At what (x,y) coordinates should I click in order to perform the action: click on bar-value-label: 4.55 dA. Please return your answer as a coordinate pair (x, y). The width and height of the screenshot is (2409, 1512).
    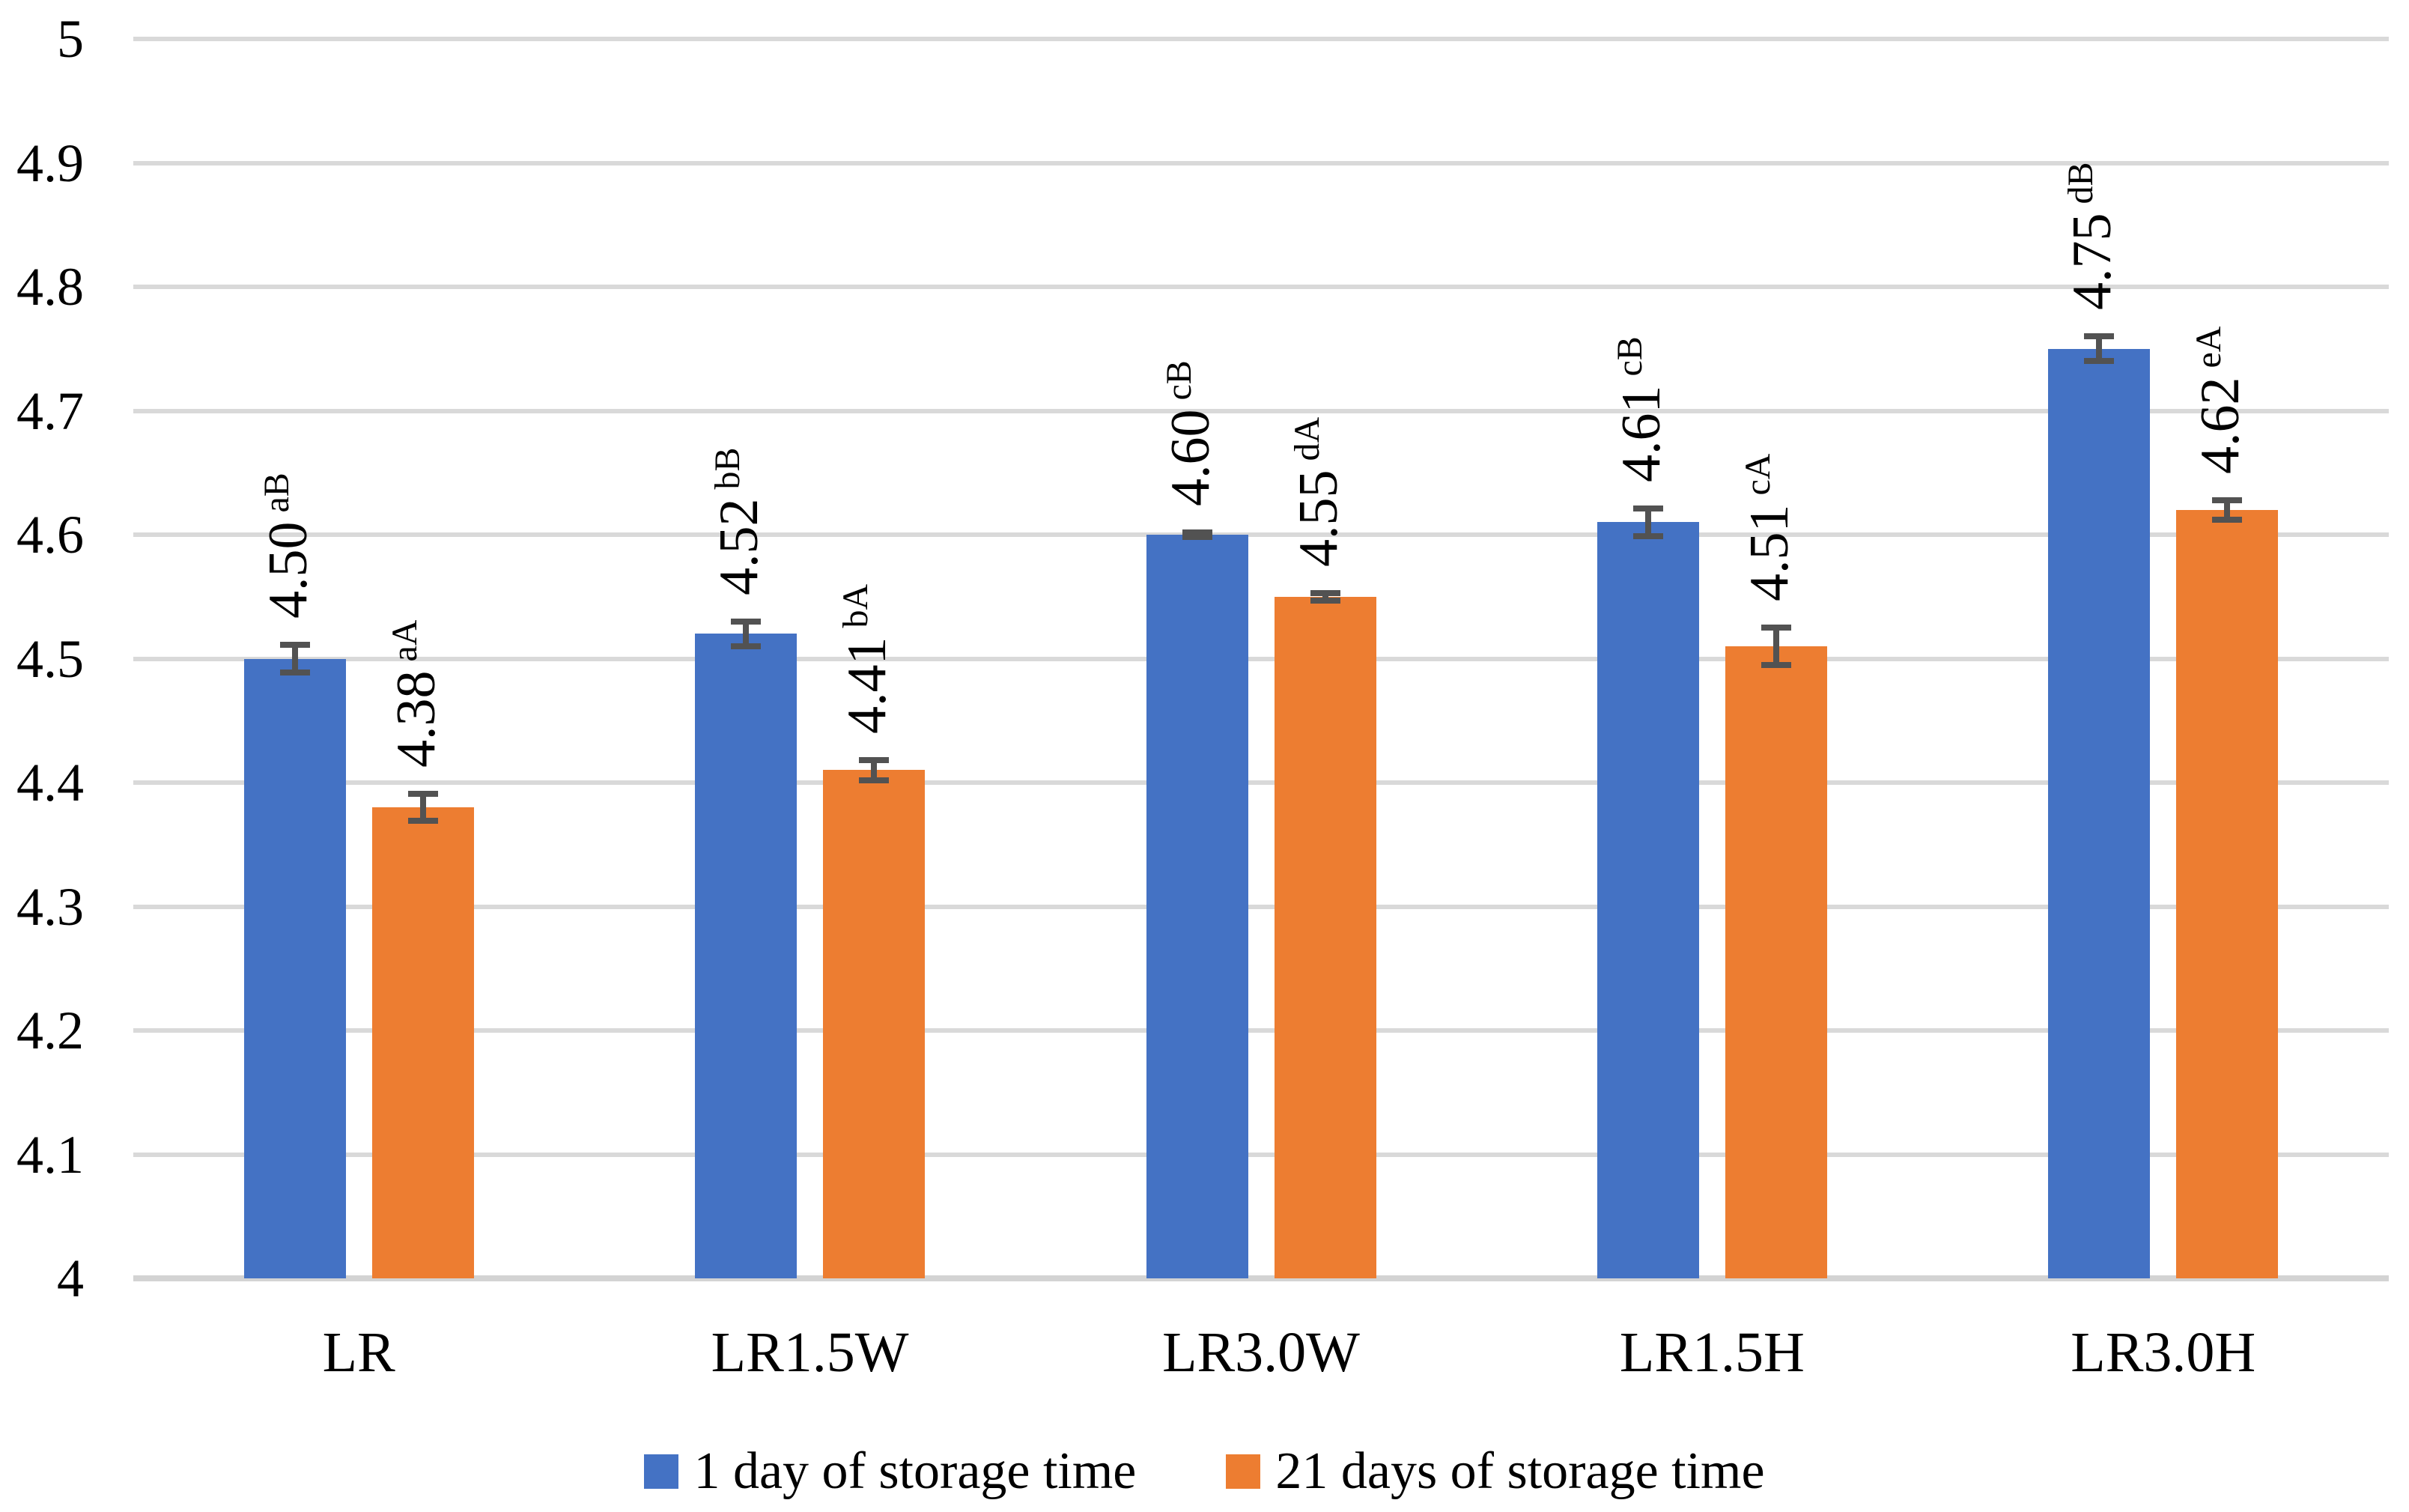
    Looking at the image, I should click on (1317, 491).